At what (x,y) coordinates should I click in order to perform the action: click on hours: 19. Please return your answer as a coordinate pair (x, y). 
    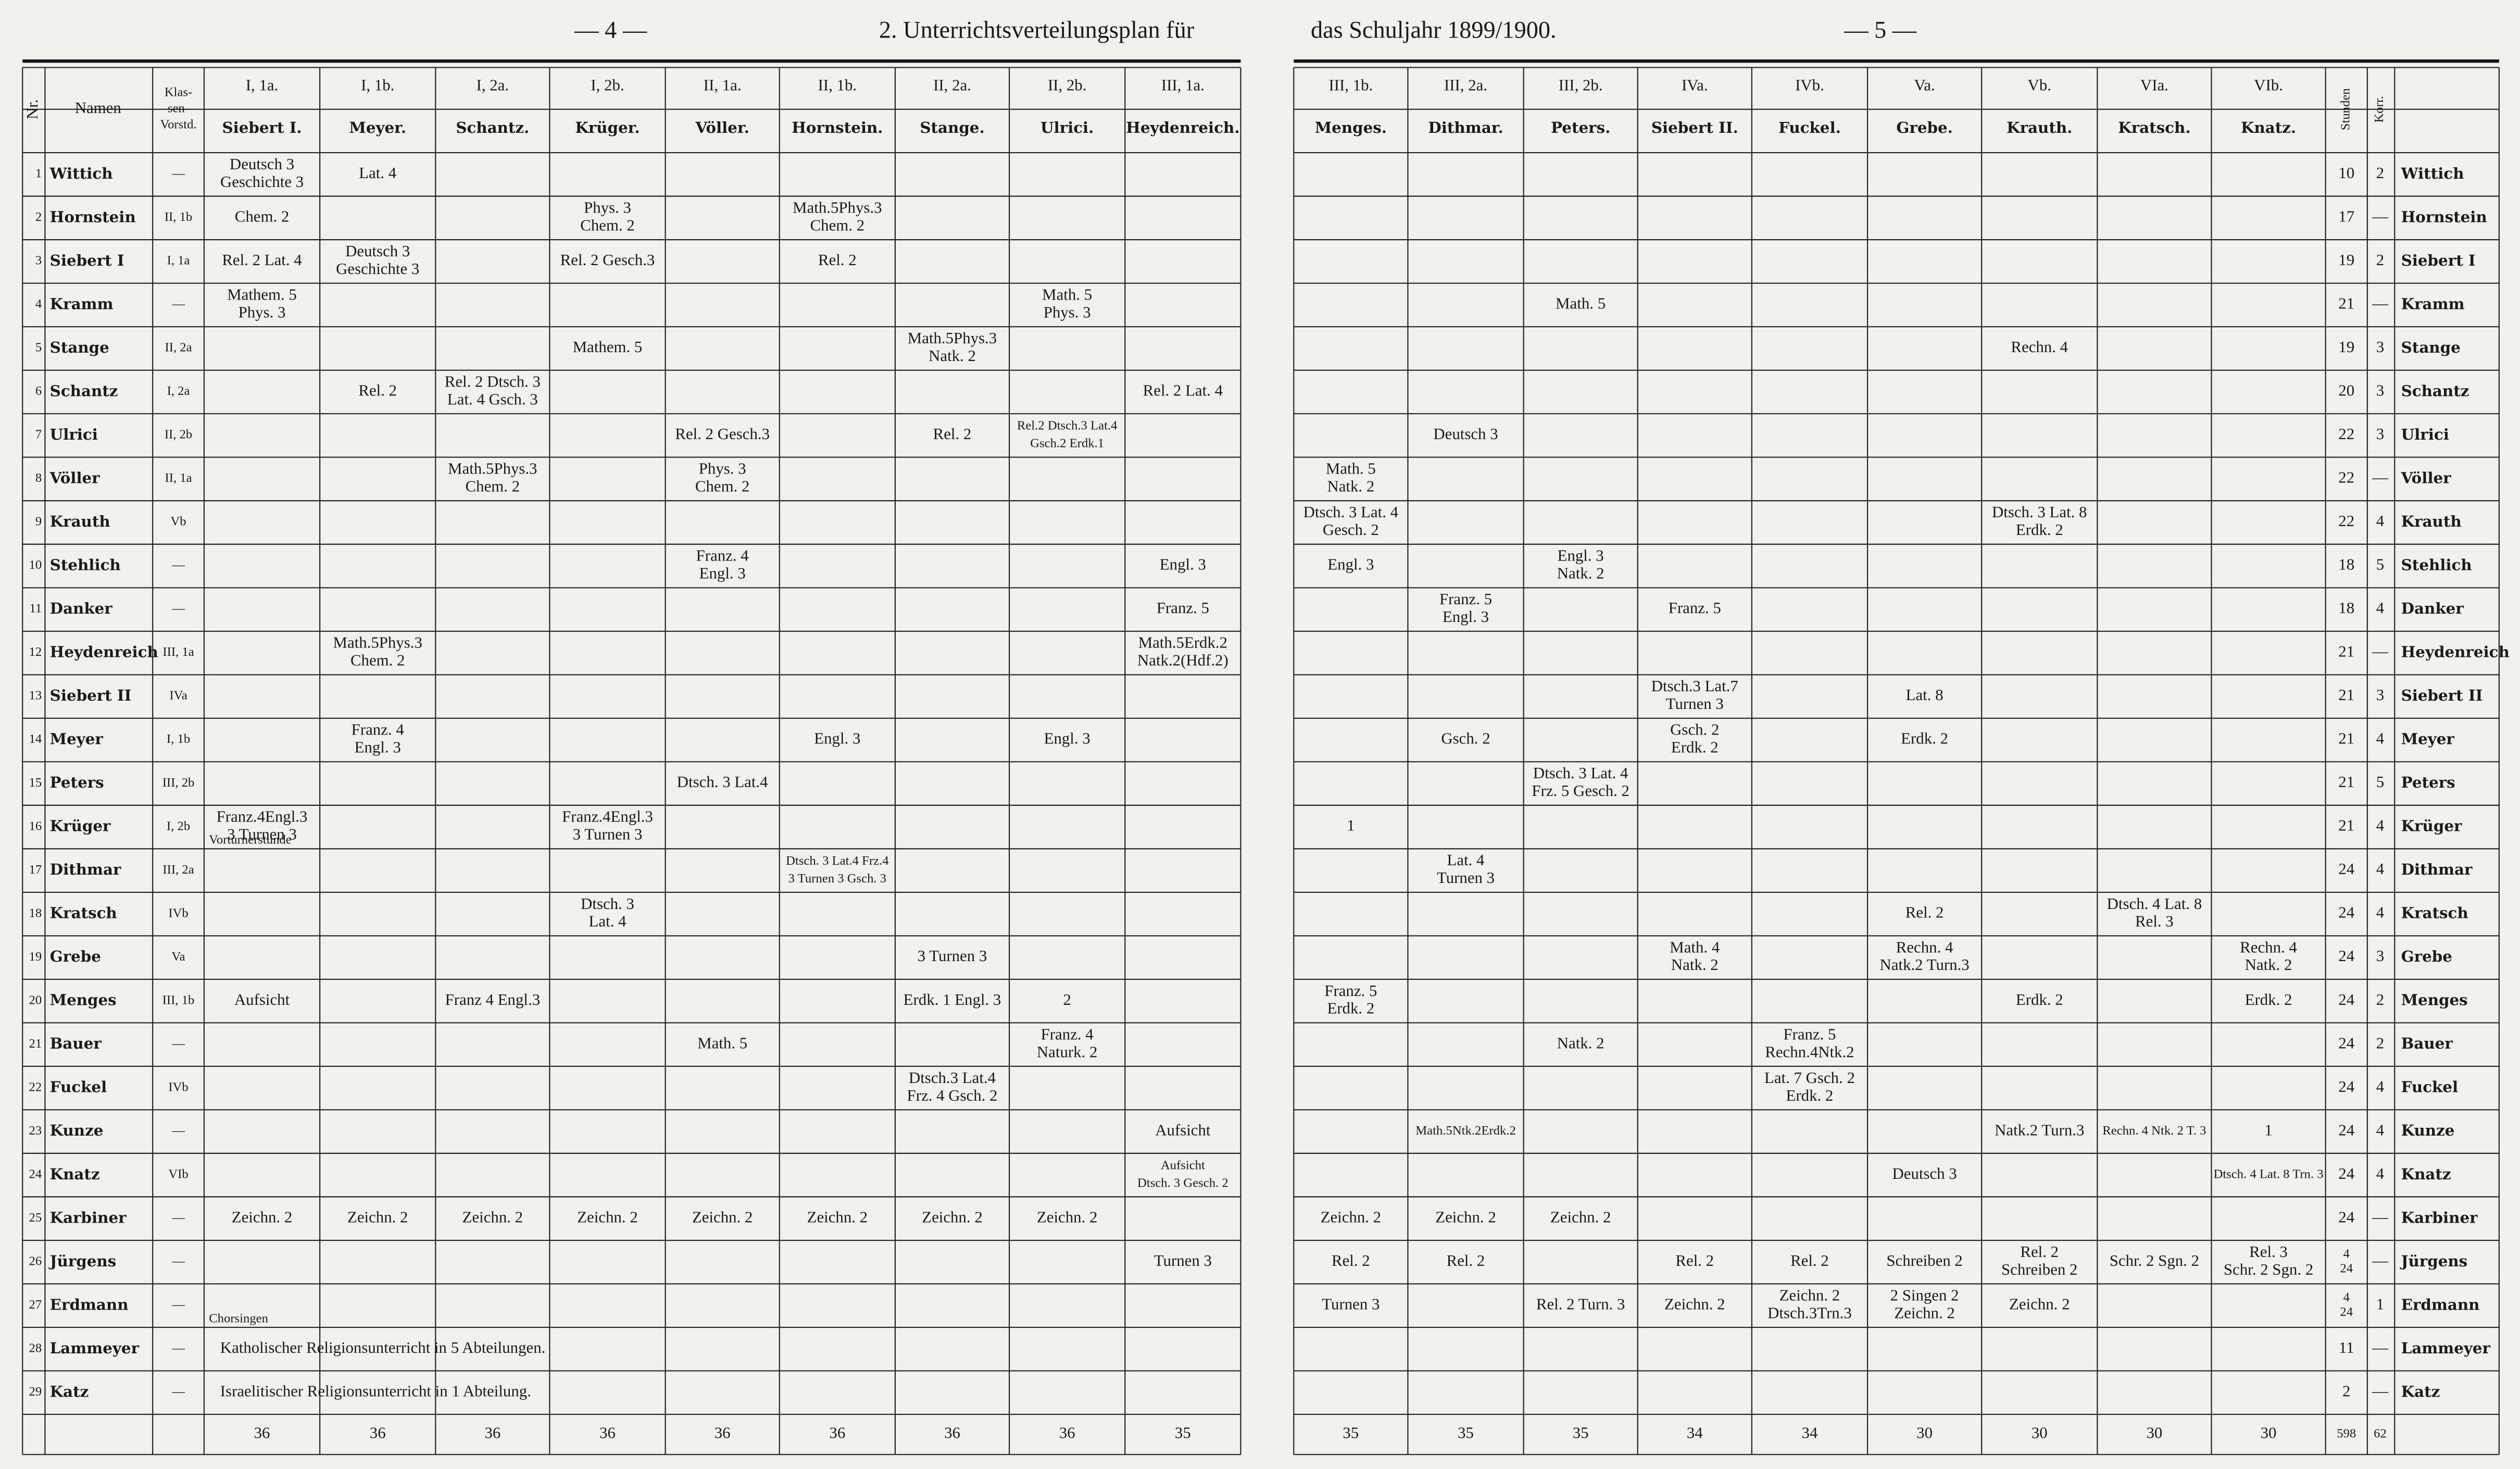
    Looking at the image, I should click on (2346, 260).